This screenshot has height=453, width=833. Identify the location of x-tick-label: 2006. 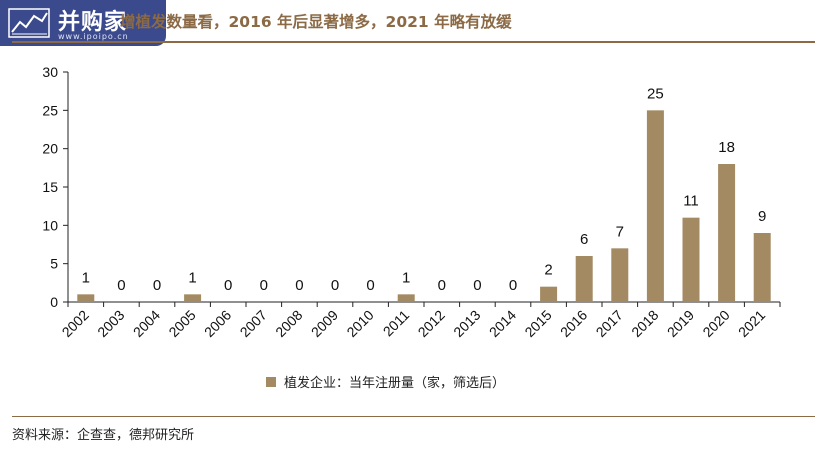
(217, 323).